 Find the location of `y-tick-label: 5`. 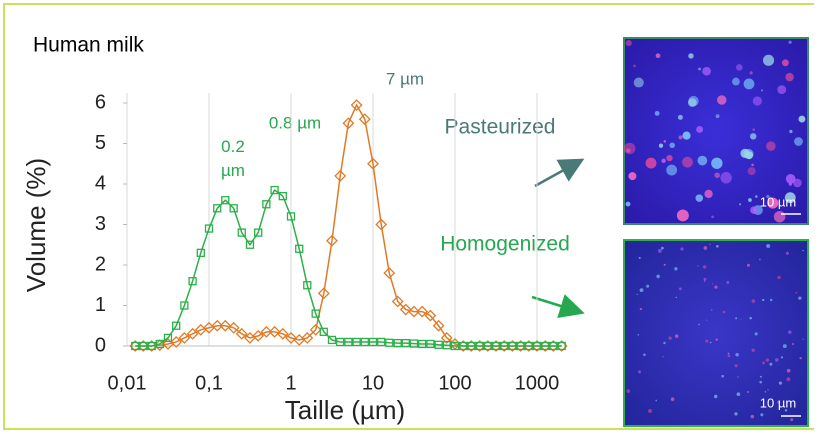

y-tick-label: 5 is located at coordinates (100, 143).